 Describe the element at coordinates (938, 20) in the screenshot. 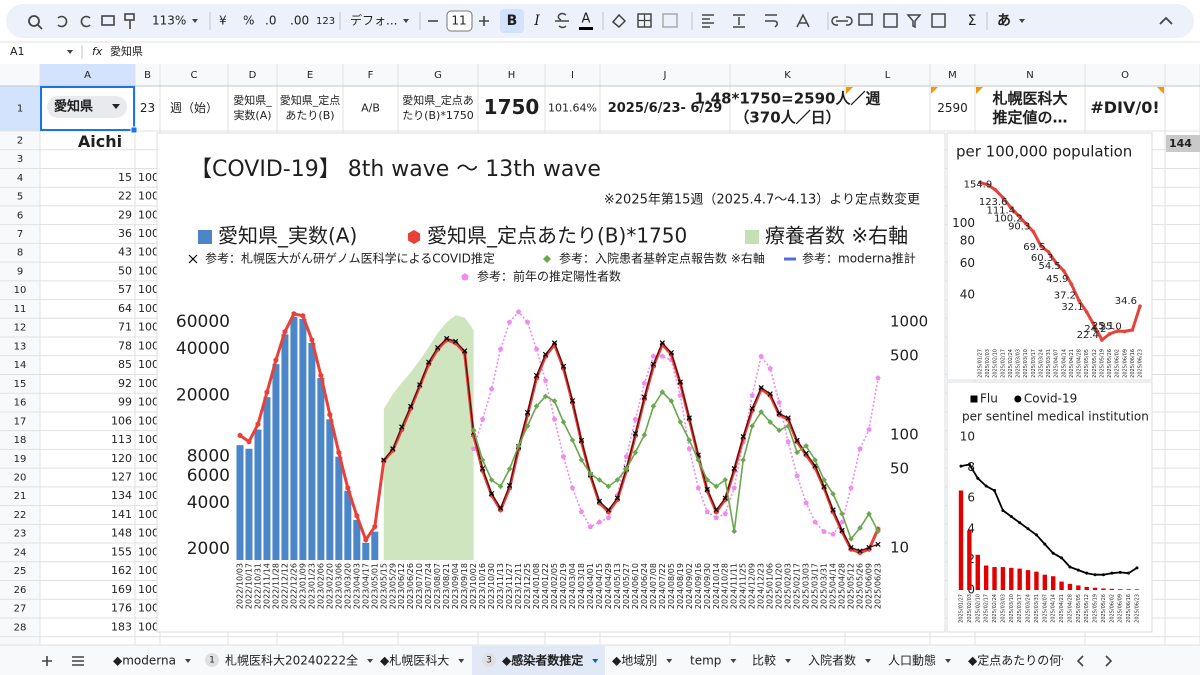

I see `filter-views-icon` at that location.